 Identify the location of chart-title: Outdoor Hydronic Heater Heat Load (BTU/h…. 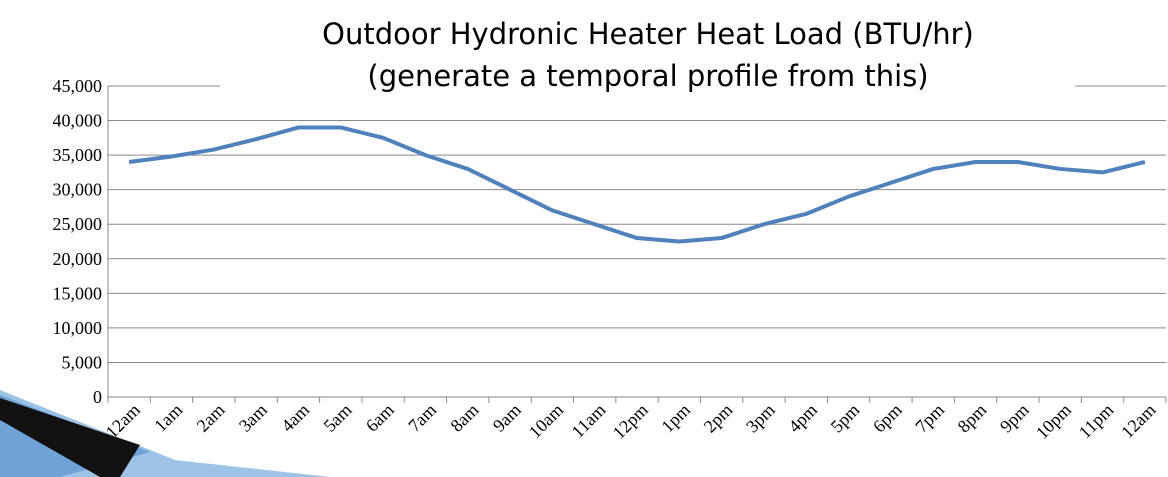
(648, 34).